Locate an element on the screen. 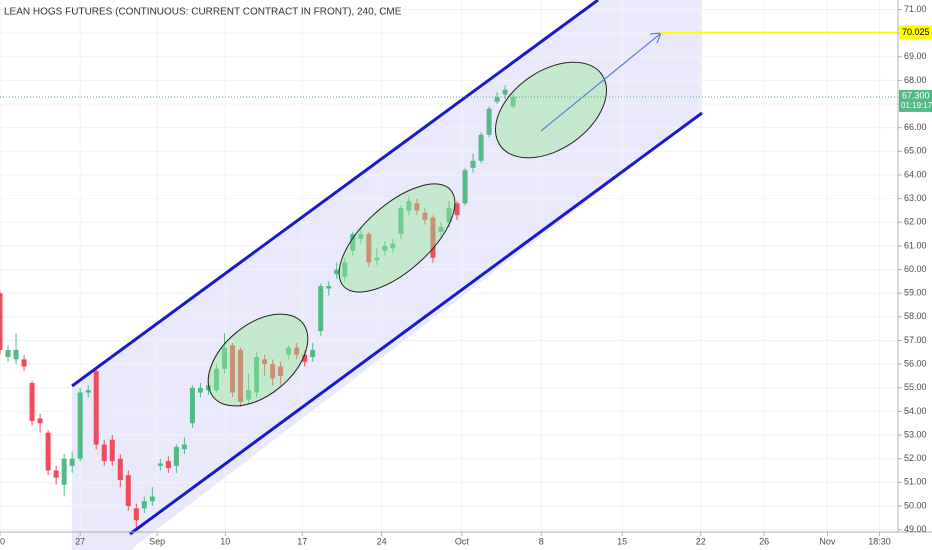 This screenshot has height=550, width=932. price-label-box is located at coordinates (915, 100).